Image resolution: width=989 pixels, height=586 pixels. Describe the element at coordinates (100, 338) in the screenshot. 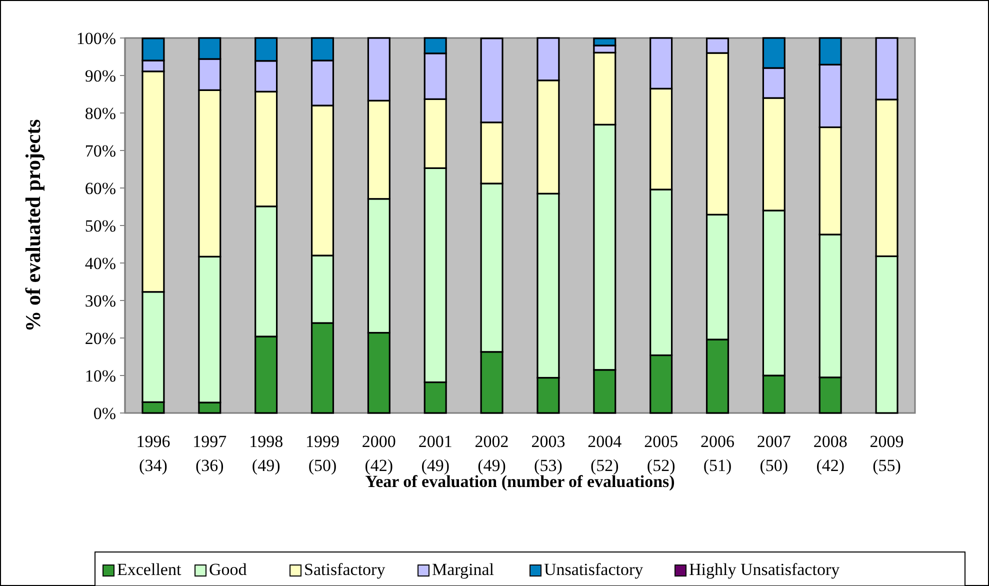

I see `y-tick-label: 20%` at that location.